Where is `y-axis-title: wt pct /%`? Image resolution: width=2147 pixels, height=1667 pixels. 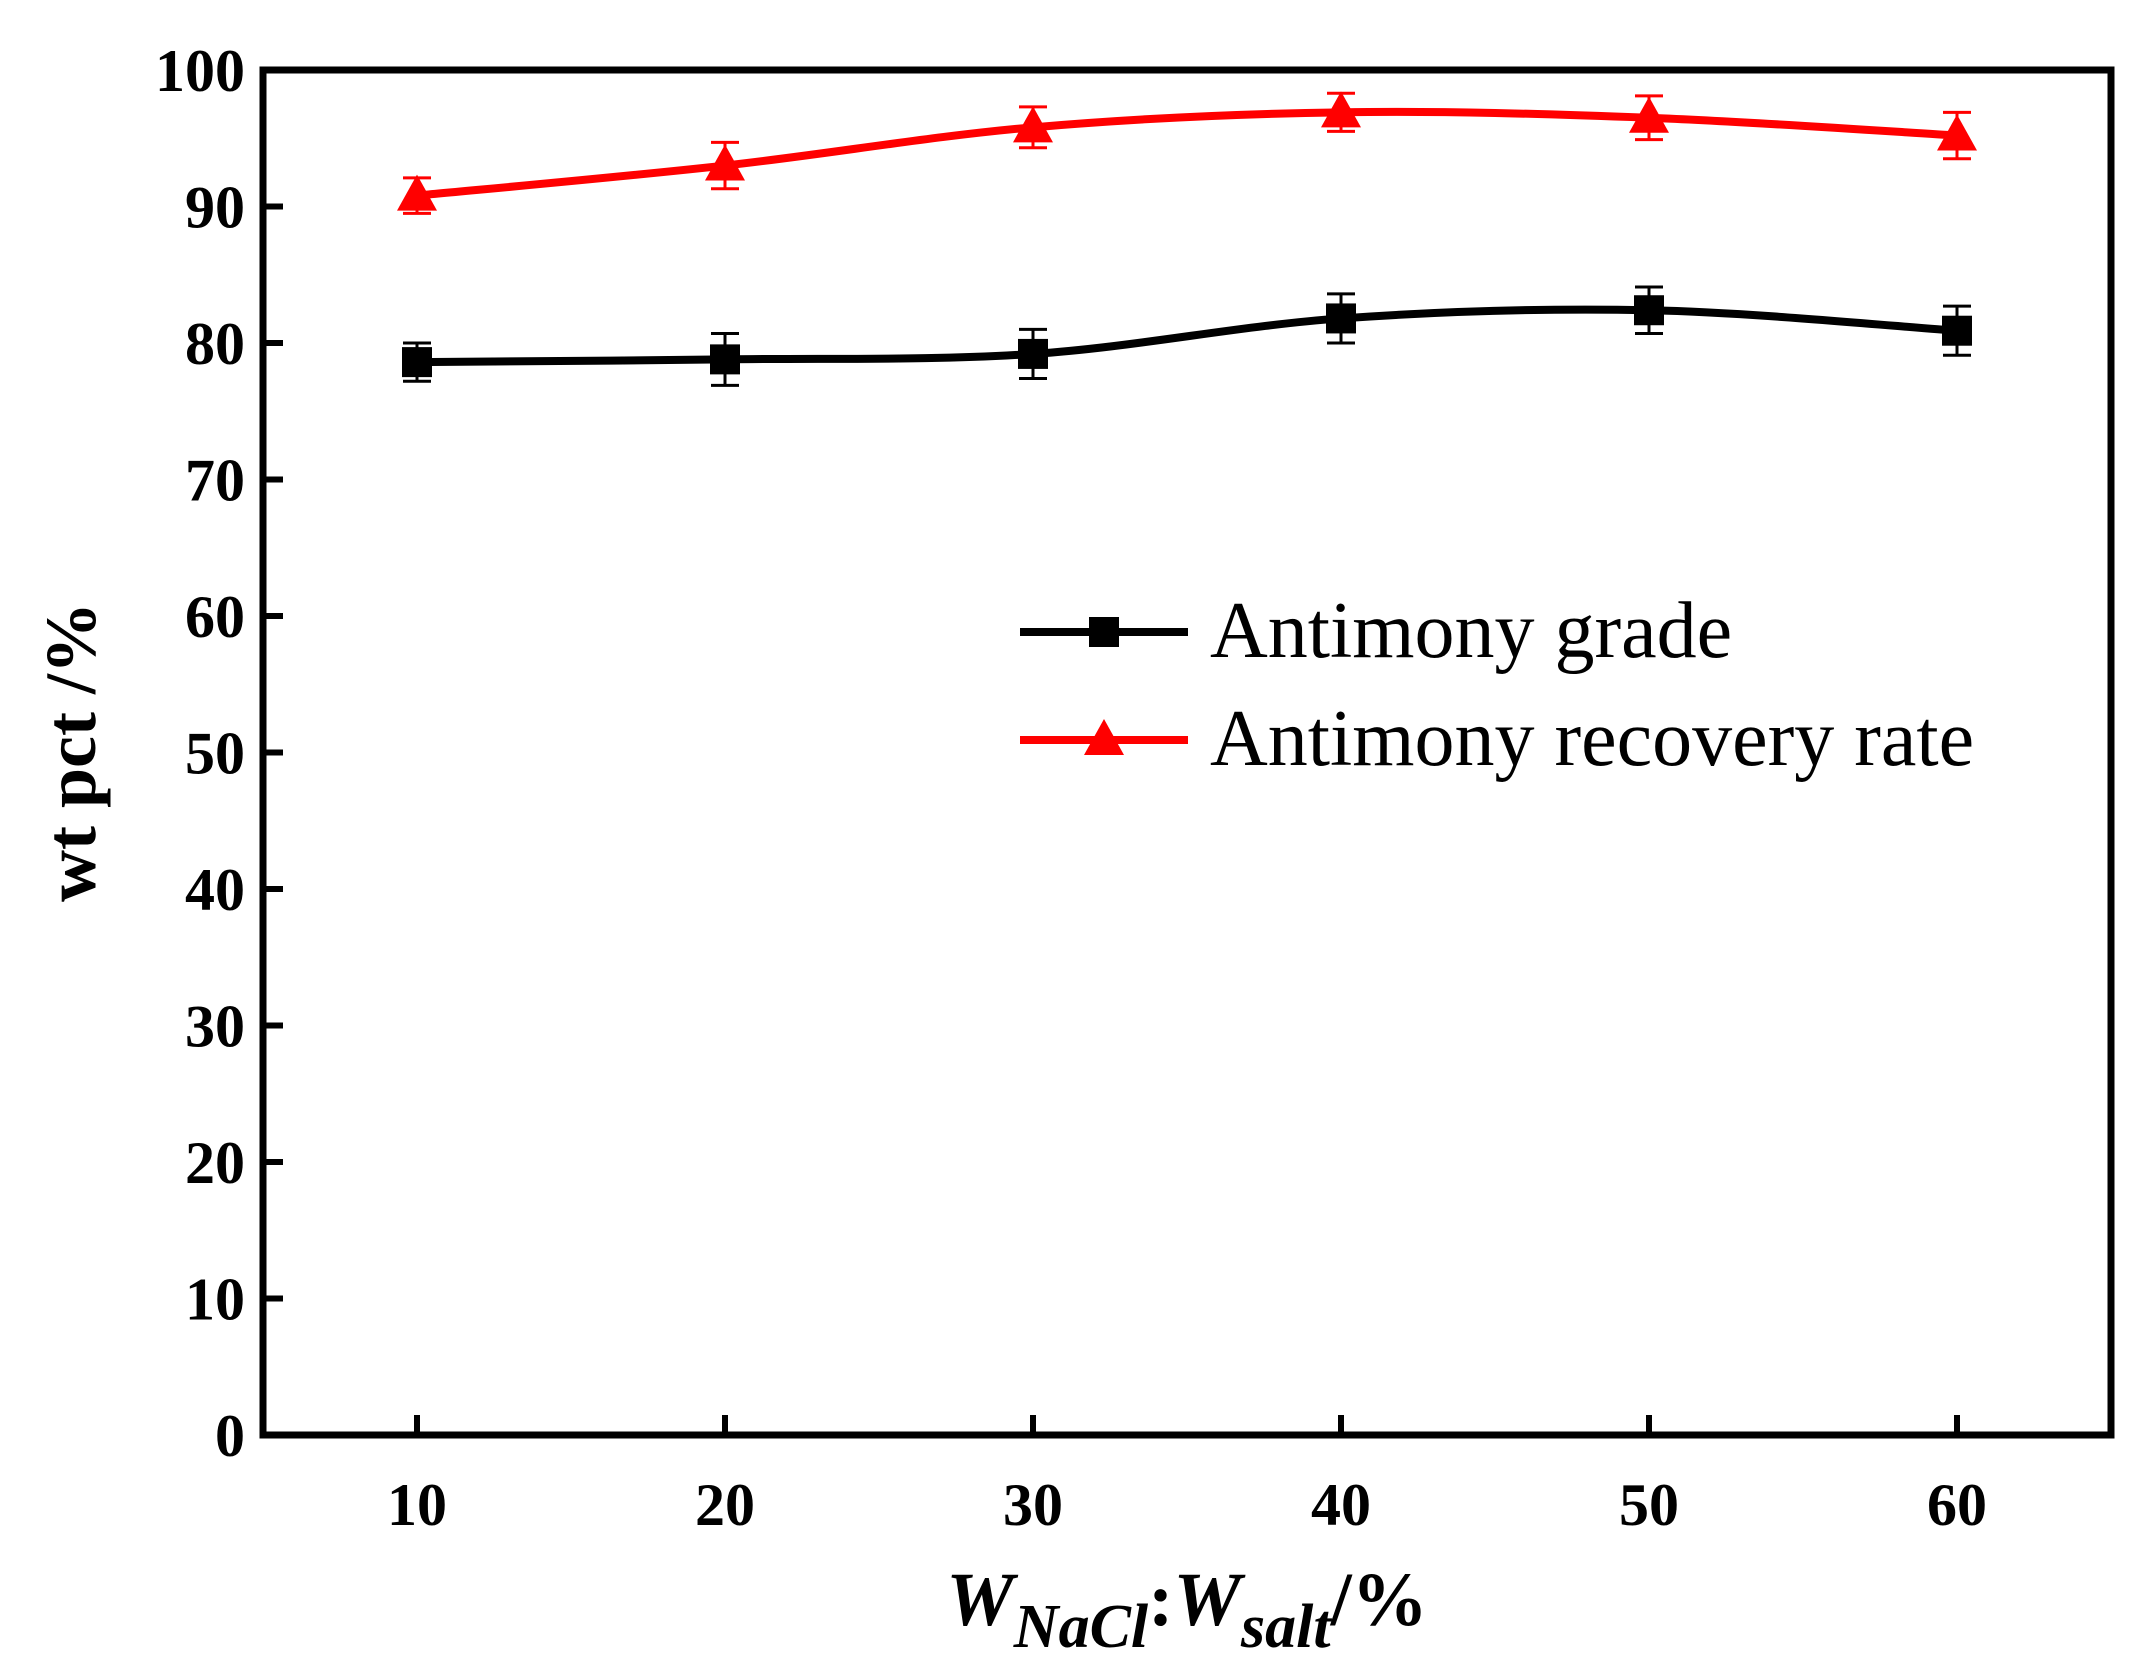 y-axis-title: wt pct /% is located at coordinates (71, 752).